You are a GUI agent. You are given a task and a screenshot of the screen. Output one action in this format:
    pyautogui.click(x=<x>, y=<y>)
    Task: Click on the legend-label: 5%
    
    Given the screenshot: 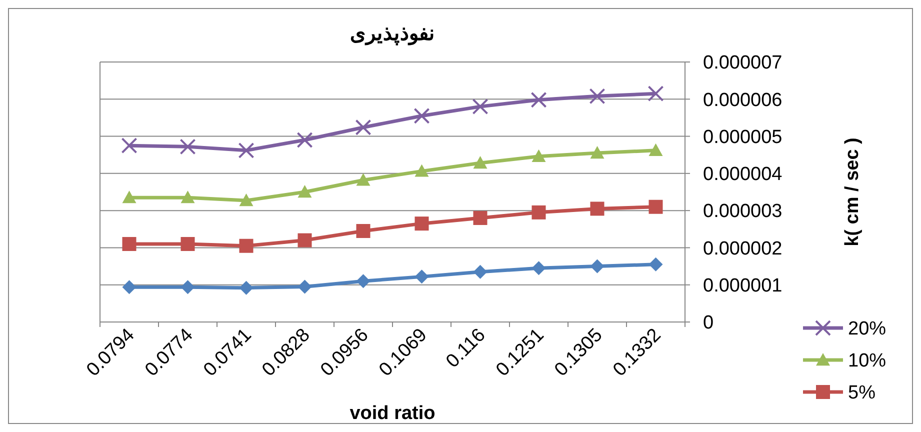 What is the action you would take?
    pyautogui.click(x=862, y=393)
    